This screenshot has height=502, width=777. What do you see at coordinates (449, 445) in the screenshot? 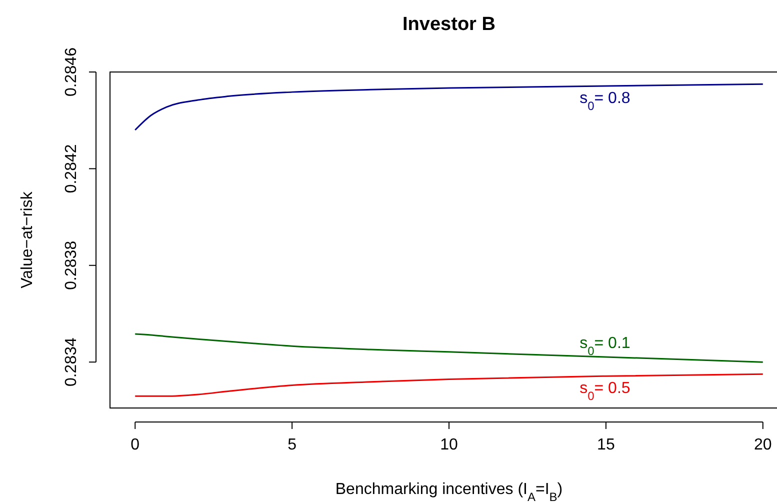
I see `x-tick-label: 10` at bounding box center [449, 445].